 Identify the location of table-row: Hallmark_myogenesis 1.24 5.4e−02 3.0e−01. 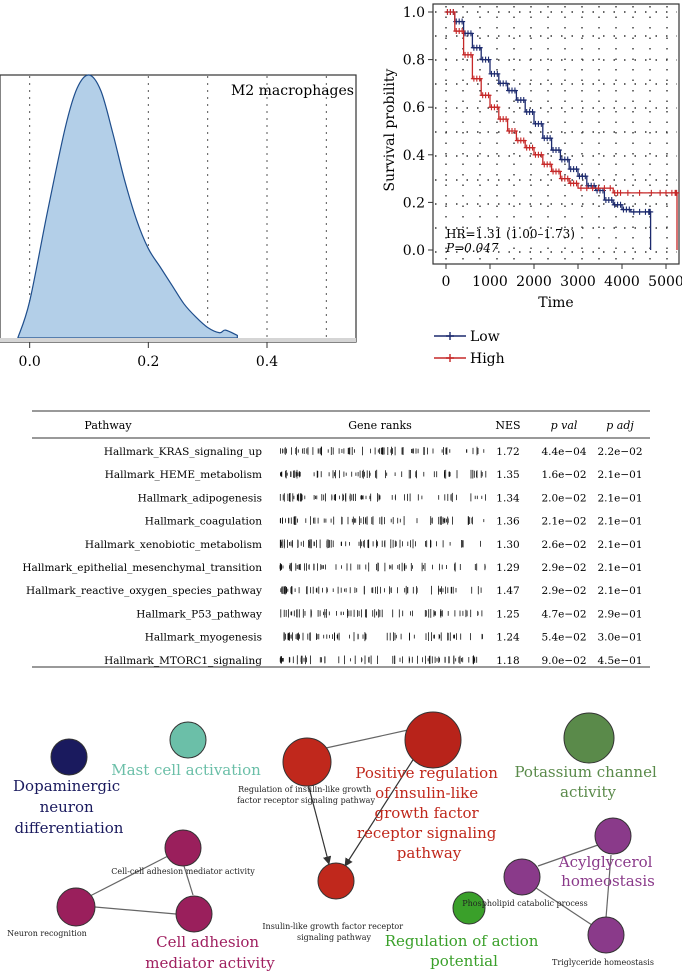
(394, 638).